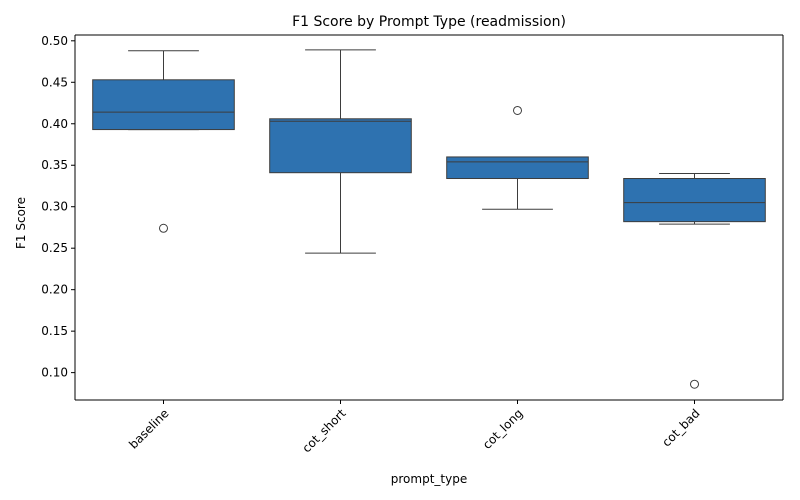 This screenshot has height=500, width=800. What do you see at coordinates (429, 22) in the screenshot?
I see `chart-title: F1 Score by Prompt Type (readmission)` at bounding box center [429, 22].